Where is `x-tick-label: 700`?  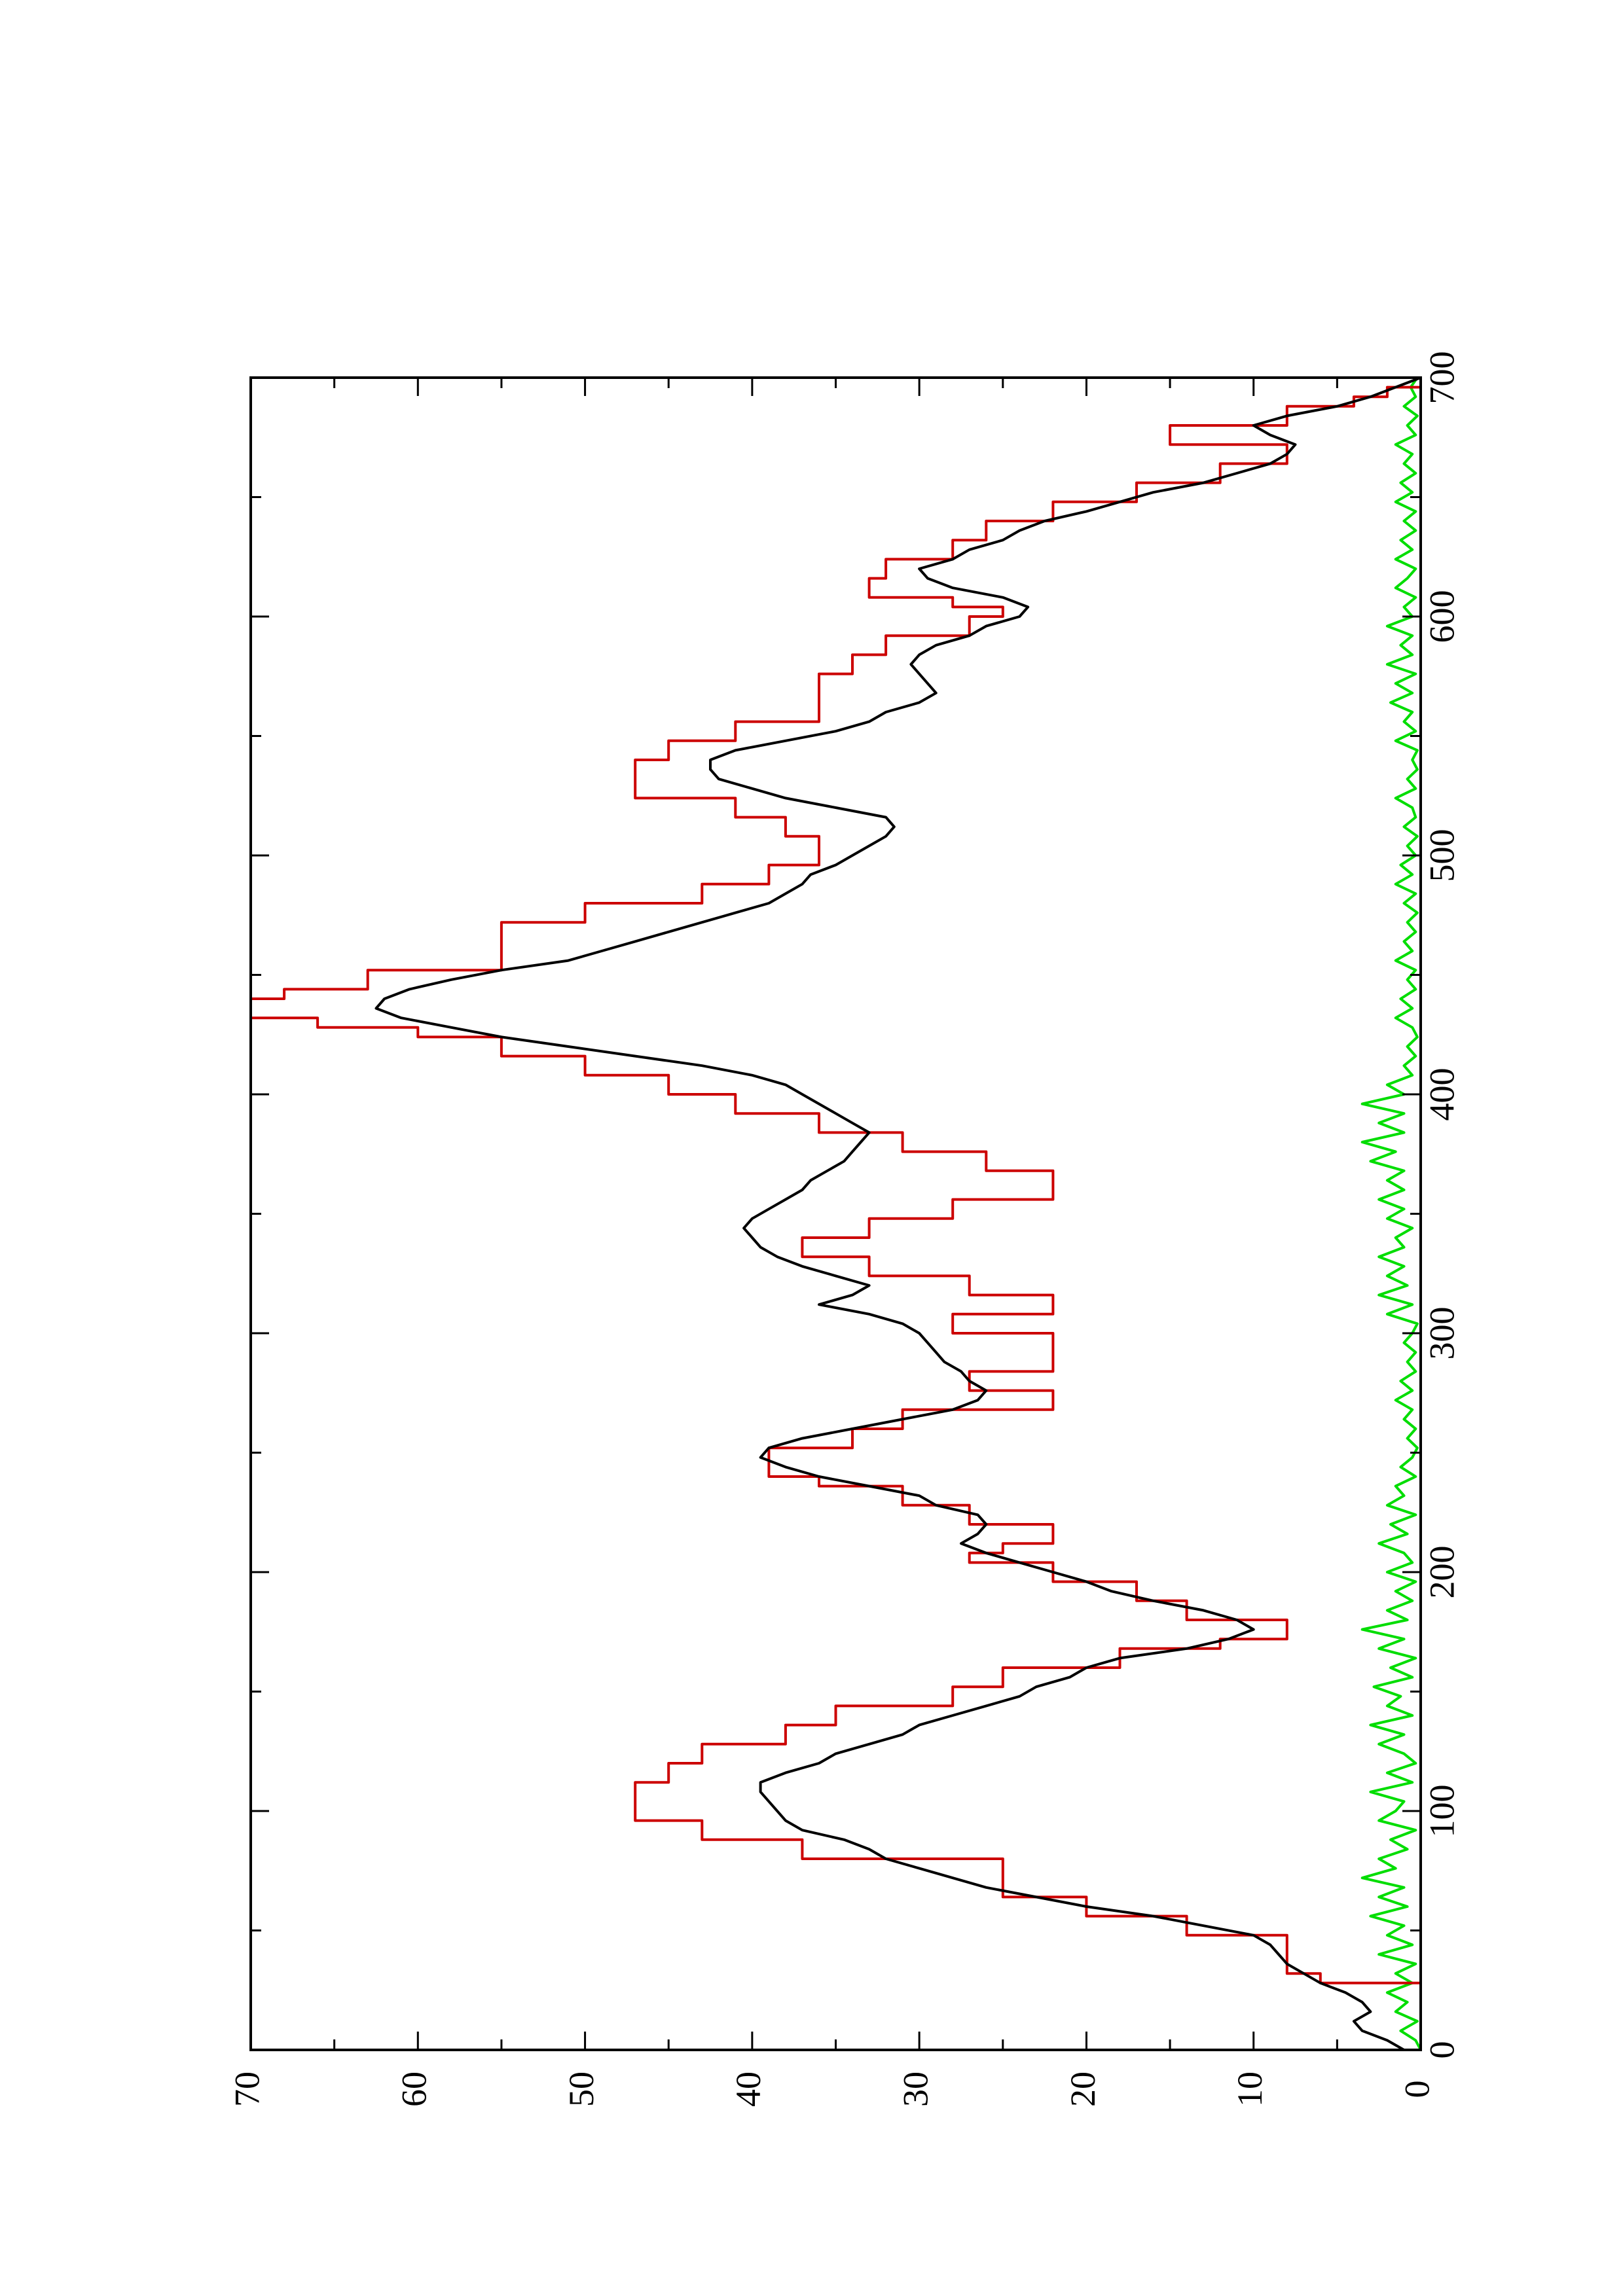
x-tick-label: 700 is located at coordinates (1441, 377).